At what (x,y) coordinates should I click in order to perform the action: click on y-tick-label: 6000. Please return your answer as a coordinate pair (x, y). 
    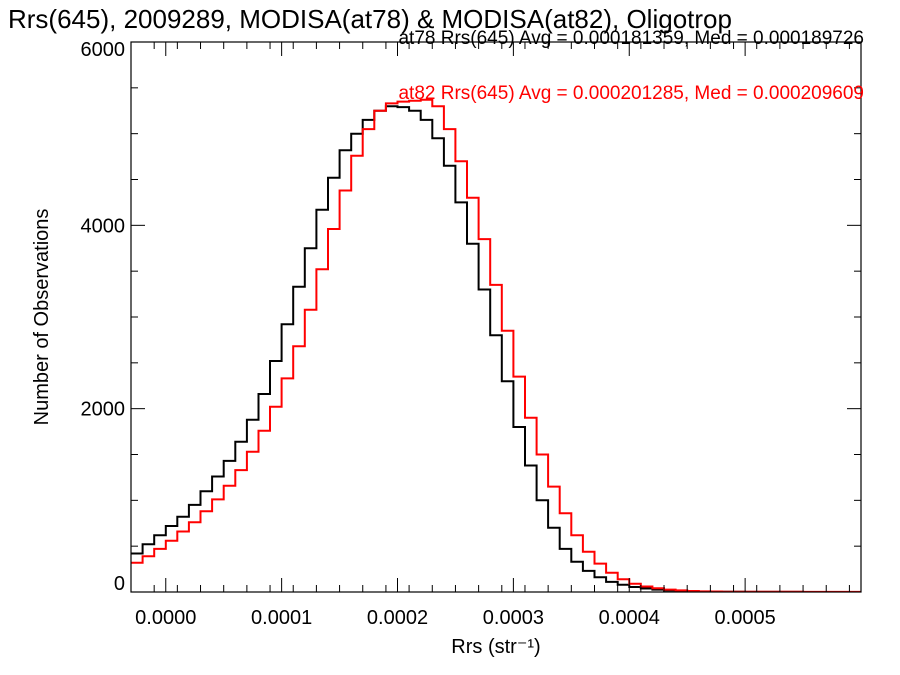
    Looking at the image, I should click on (103, 50).